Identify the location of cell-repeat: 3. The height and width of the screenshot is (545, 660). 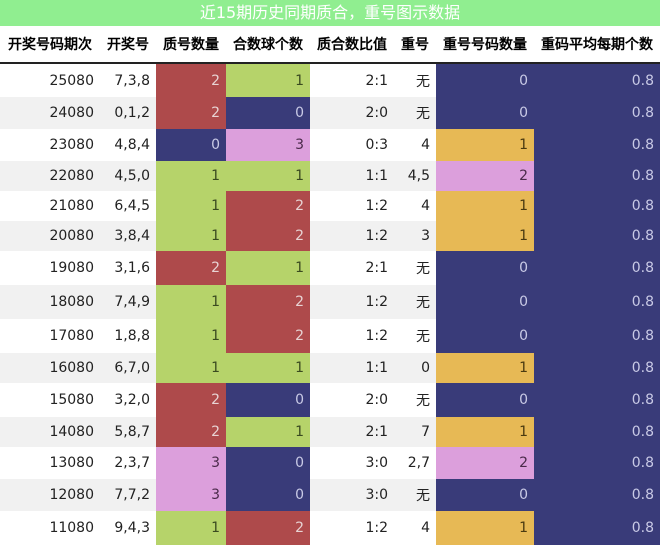
(415, 236).